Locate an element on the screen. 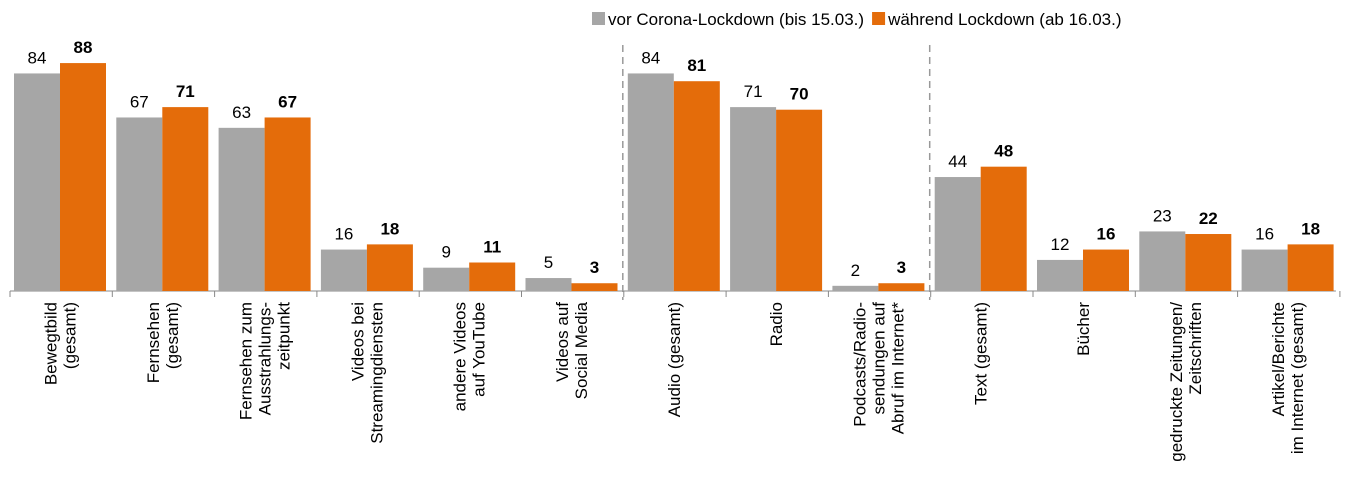 This screenshot has height=494, width=1347. value-label: 12 is located at coordinates (1060, 244).